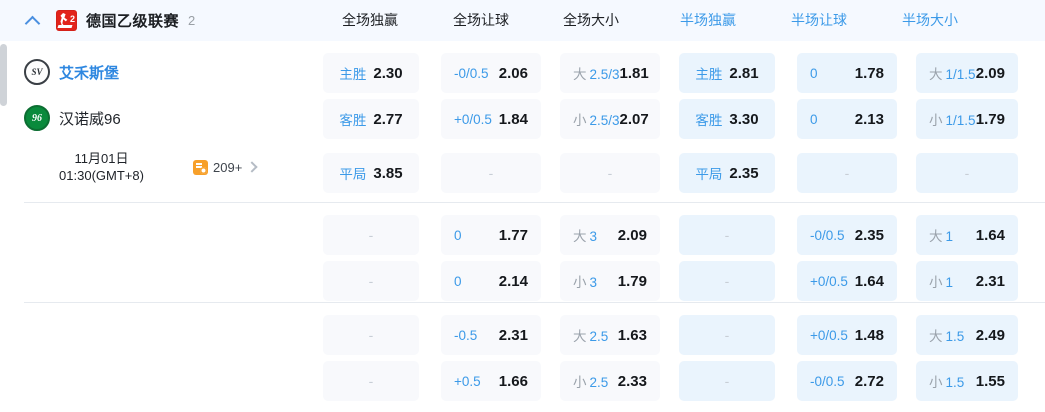 This screenshot has width=1045, height=412. Describe the element at coordinates (634, 119) in the screenshot. I see `odds-value: 2.07` at that location.